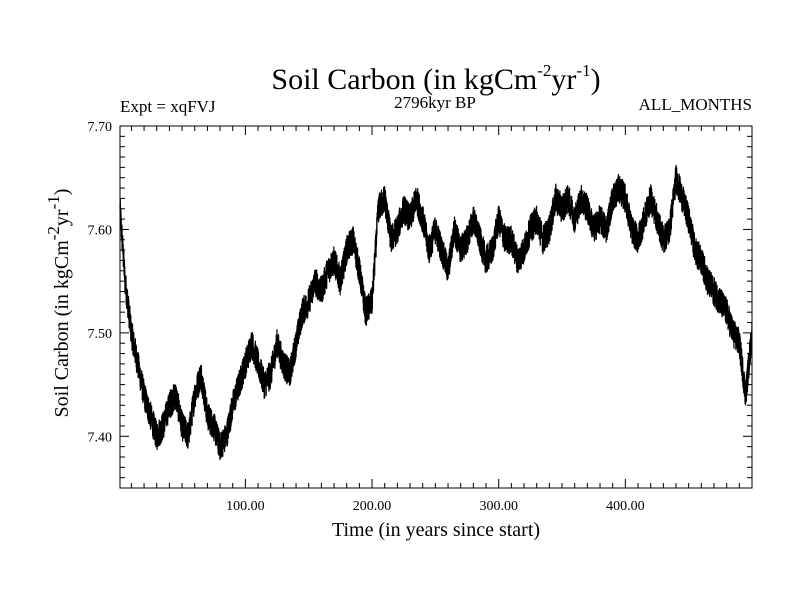  I want to click on y-axis-label-end: ), so click(62, 192).